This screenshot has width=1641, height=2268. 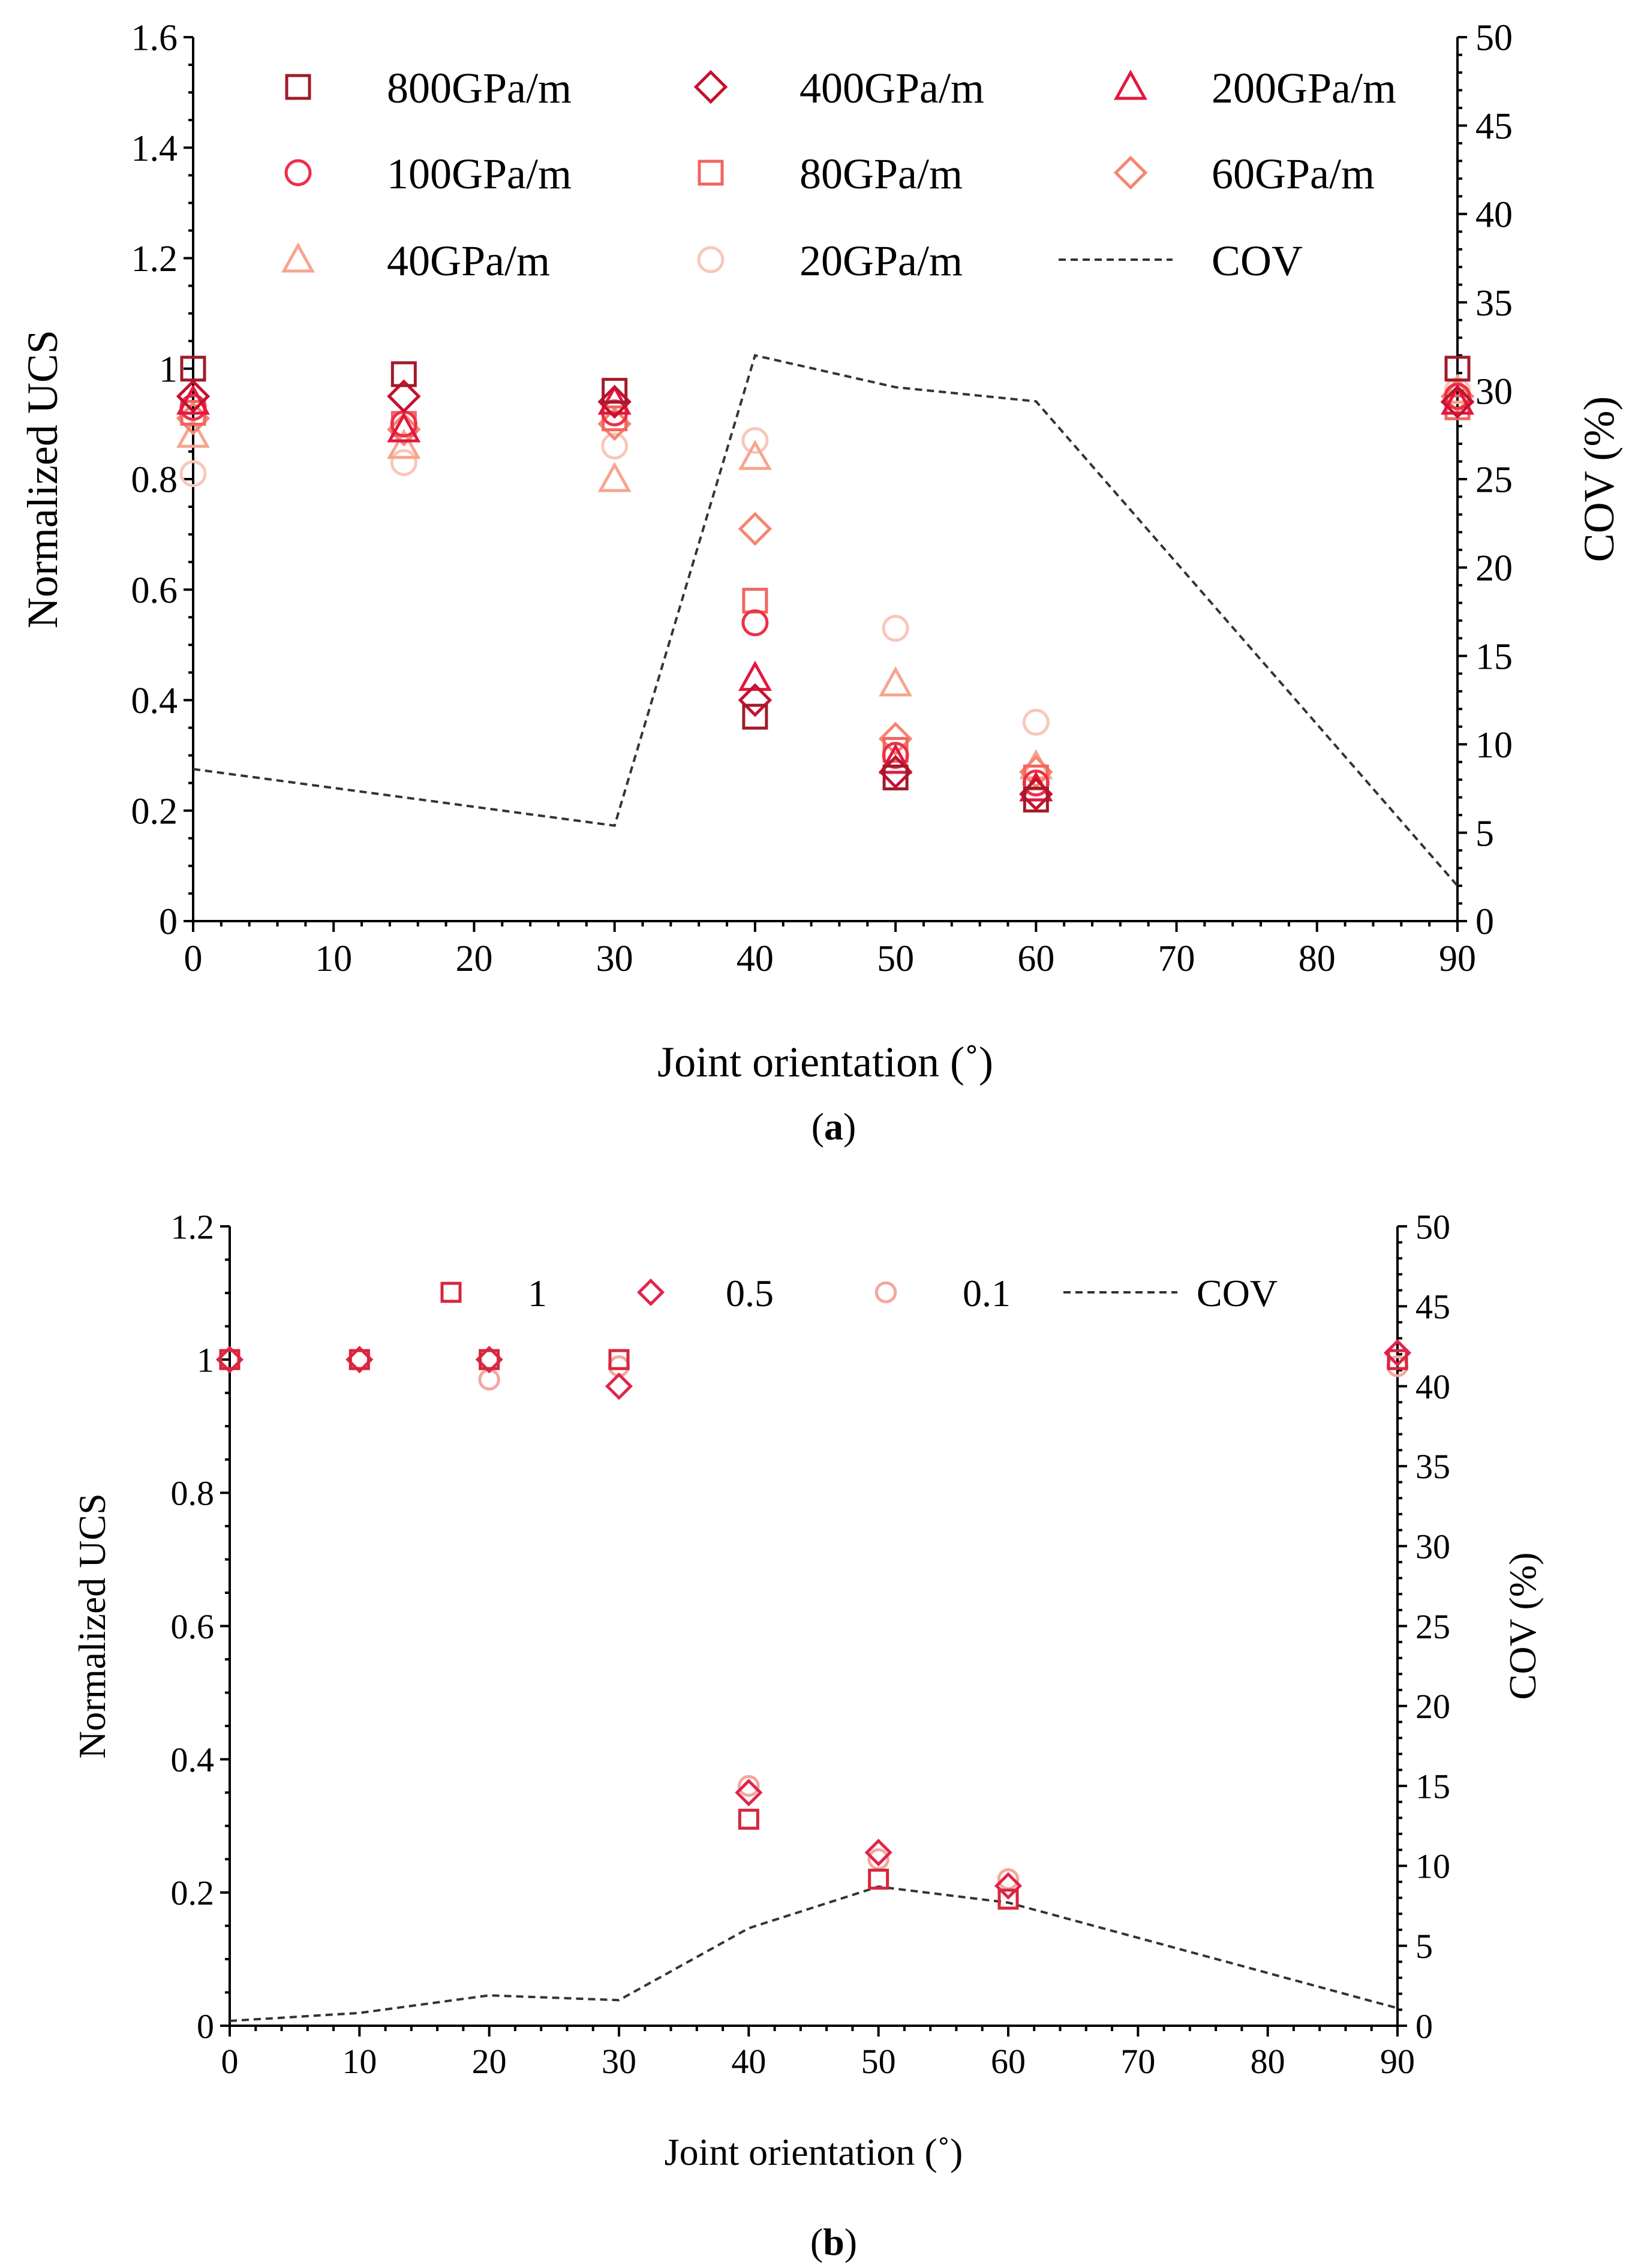 What do you see at coordinates (1008, 2061) in the screenshot?
I see `x-tick-label: 60` at bounding box center [1008, 2061].